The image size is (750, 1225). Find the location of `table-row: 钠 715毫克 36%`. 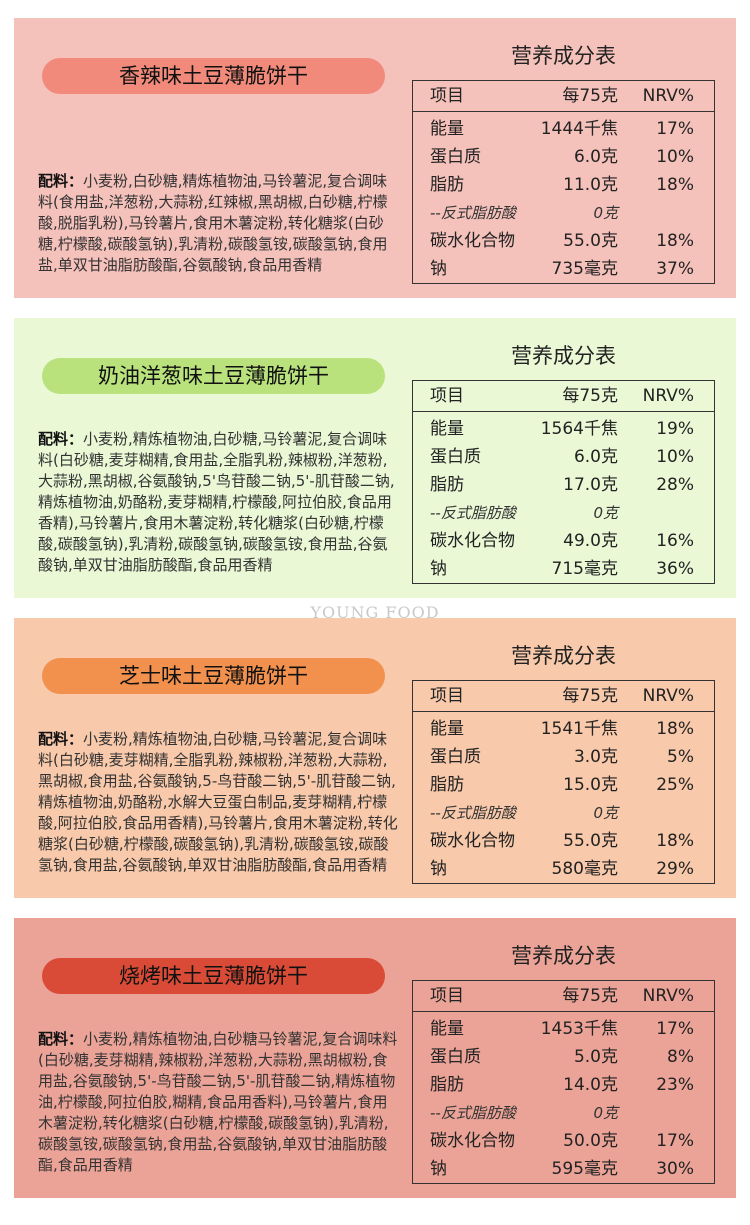

table-row: 钠 715毫克 36% is located at coordinates (563, 569).